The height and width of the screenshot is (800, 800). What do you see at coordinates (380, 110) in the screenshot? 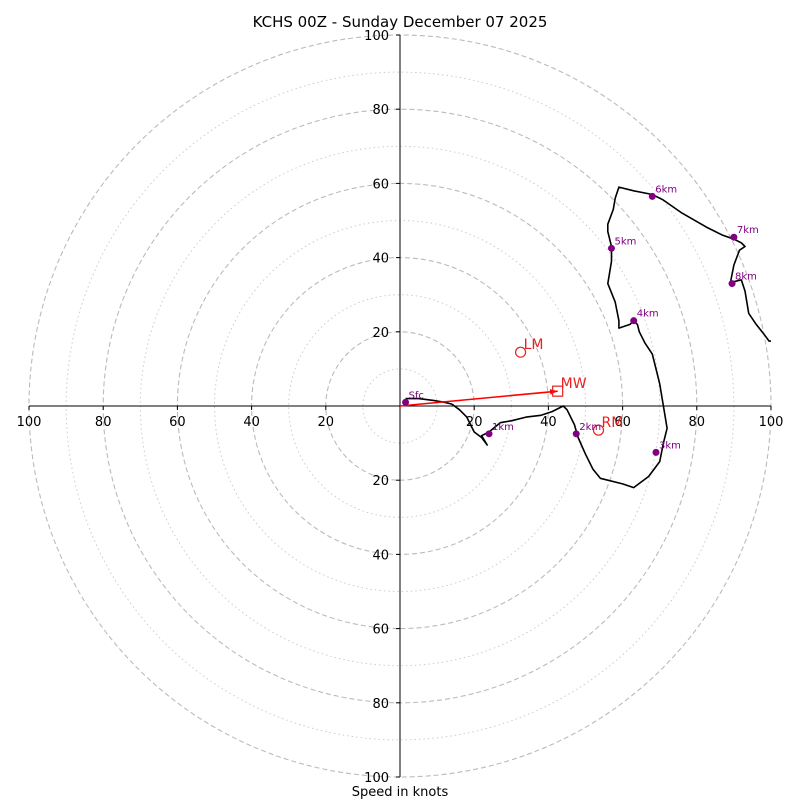
I see `tick-label-up: 80` at bounding box center [380, 110].